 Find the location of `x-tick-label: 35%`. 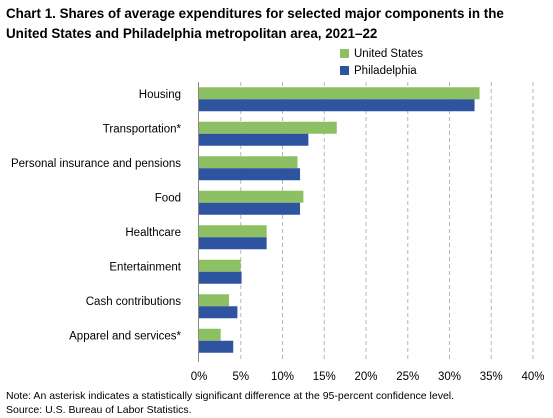

x-tick-label: 35% is located at coordinates (491, 377).